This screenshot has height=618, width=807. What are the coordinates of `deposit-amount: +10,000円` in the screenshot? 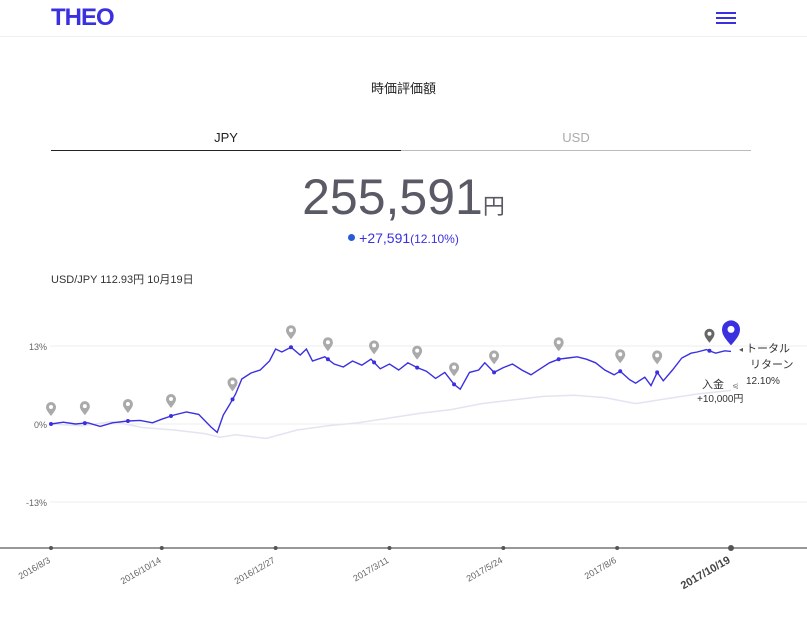 It's located at (720, 399).